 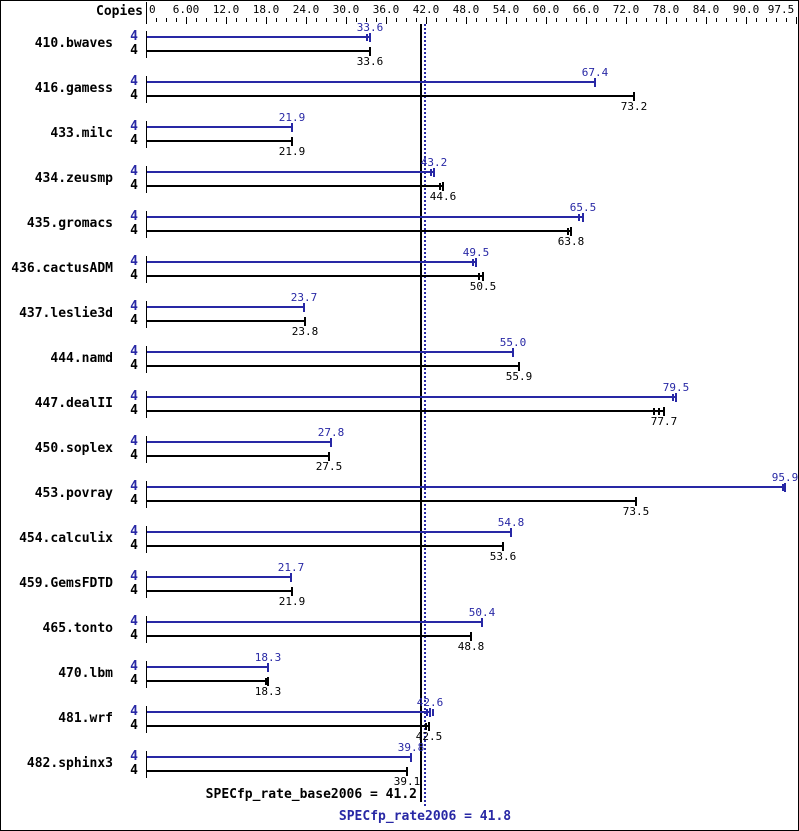 What do you see at coordinates (666, 9) in the screenshot?
I see `axis-tick-label: 78.0` at bounding box center [666, 9].